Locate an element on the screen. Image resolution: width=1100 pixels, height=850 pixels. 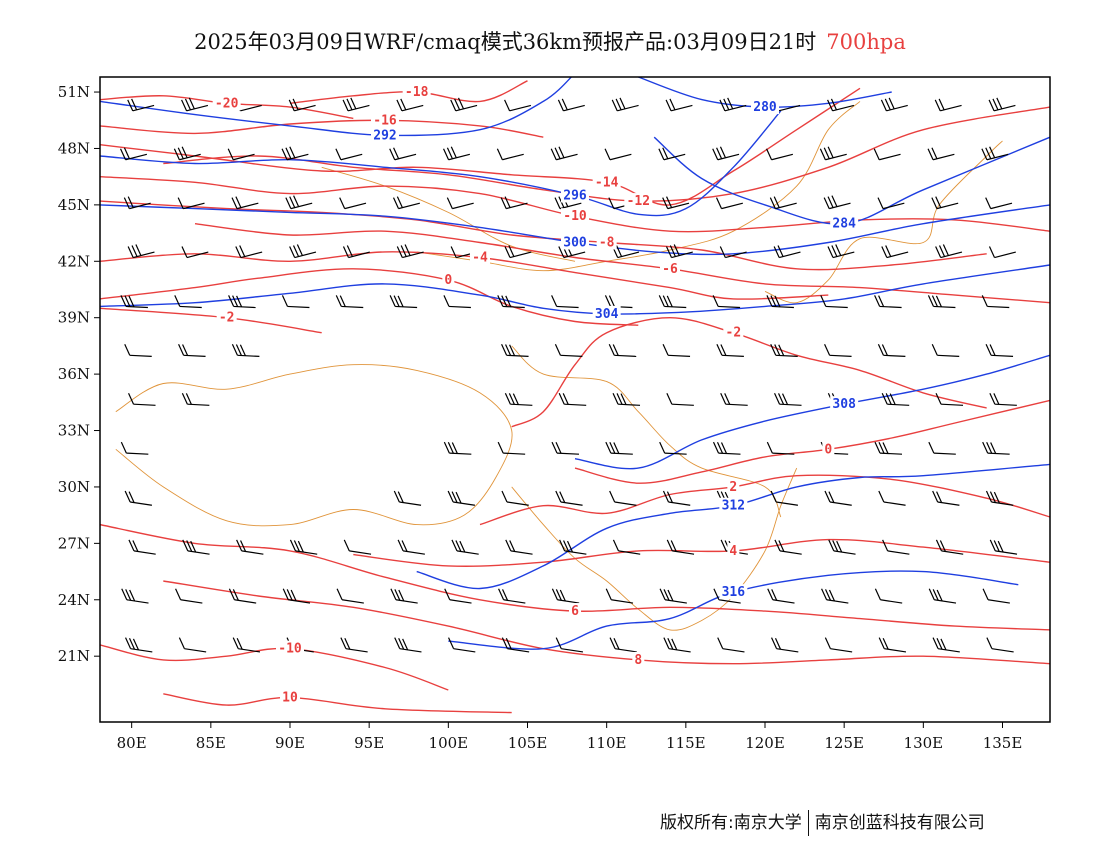
lat-label: 24N is located at coordinates (74, 600).